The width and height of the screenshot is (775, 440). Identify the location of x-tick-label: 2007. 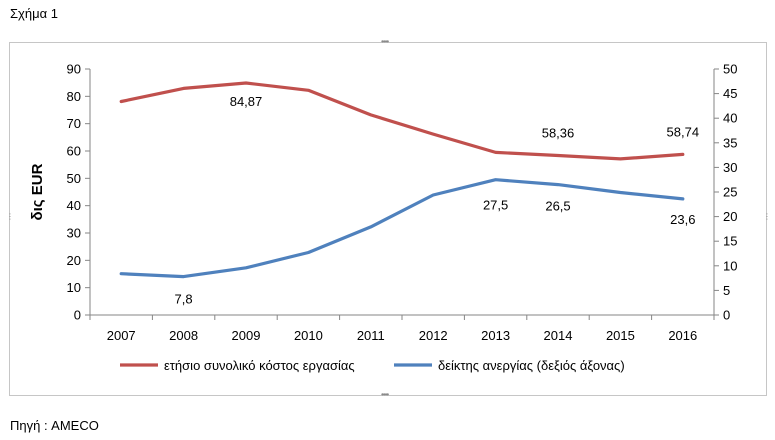
(121, 335).